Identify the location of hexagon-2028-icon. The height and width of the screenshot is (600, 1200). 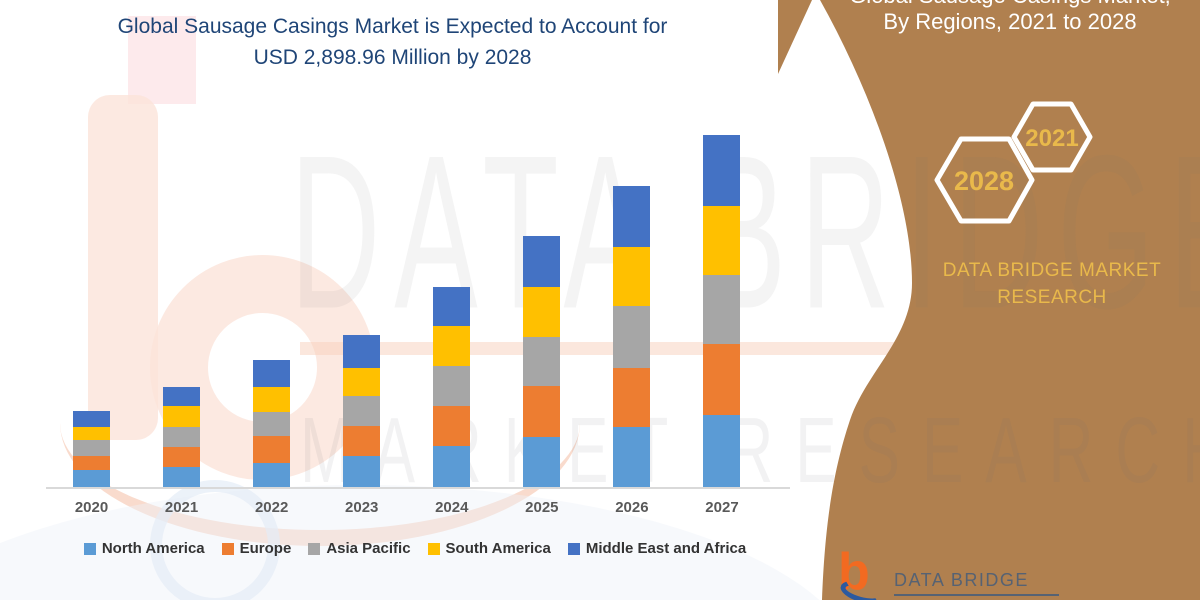
(984, 180).